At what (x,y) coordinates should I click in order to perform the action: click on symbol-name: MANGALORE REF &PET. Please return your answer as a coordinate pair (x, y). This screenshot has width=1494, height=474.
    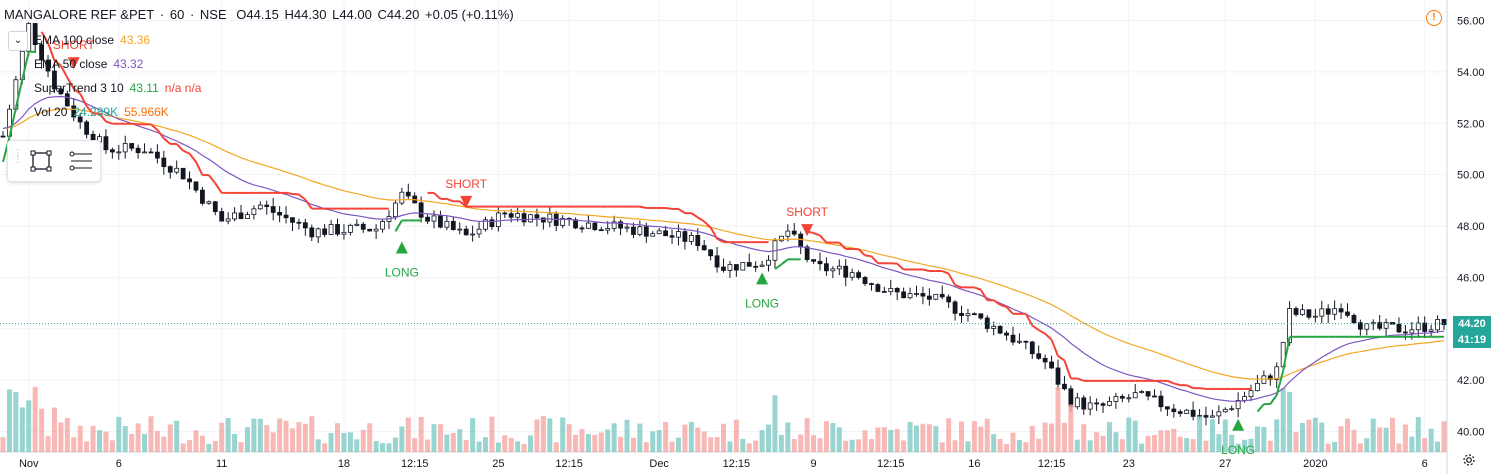
    Looking at the image, I should click on (79, 14).